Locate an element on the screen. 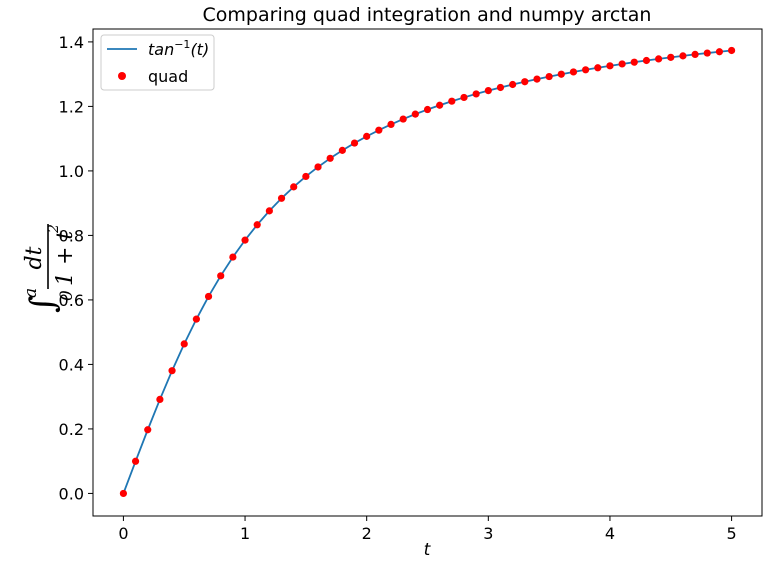 The height and width of the screenshot is (565, 772). y-label-integral-sign: ∫ is located at coordinates (43, 304).